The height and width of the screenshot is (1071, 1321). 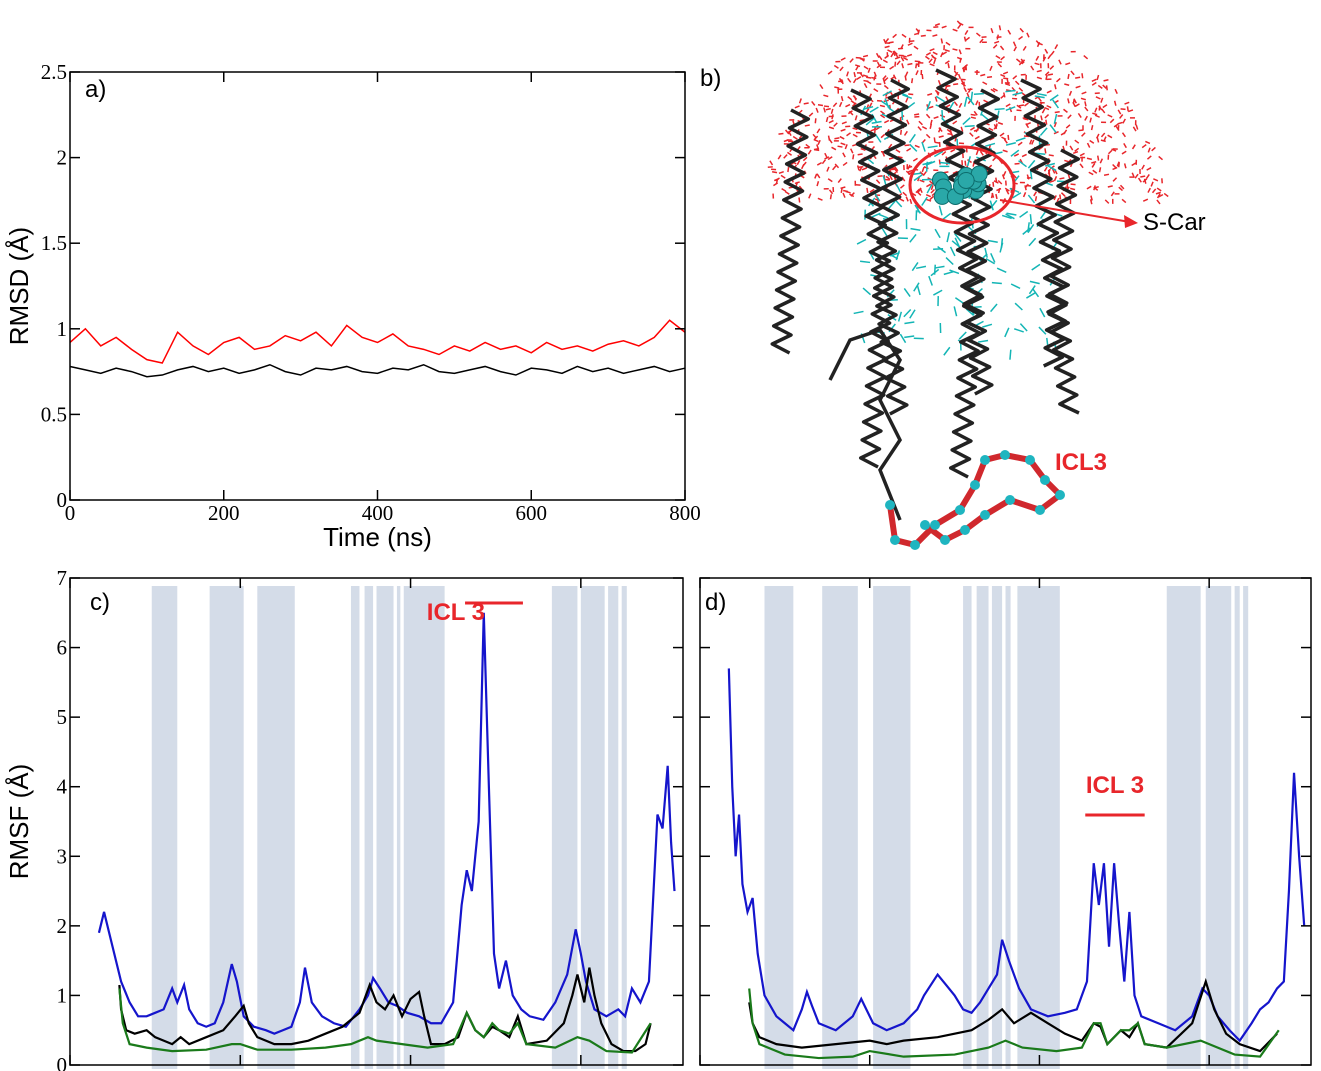 I want to click on y-tick-label: 7, so click(x=62, y=578).